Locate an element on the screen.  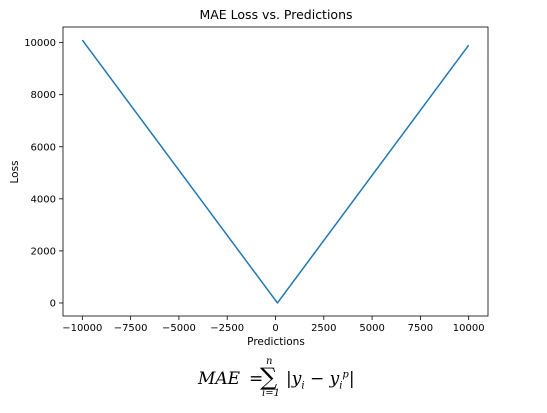
x-tick-label: −7500 is located at coordinates (131, 328).